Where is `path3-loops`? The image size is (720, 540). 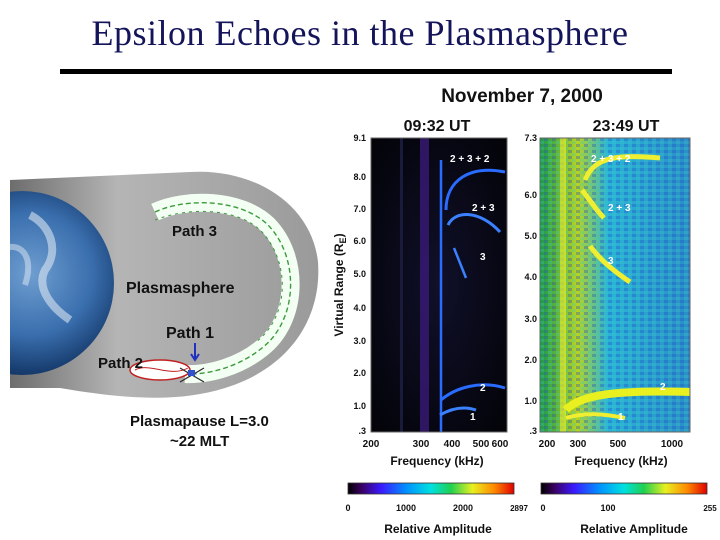 path3-loops is located at coordinates (223, 288).